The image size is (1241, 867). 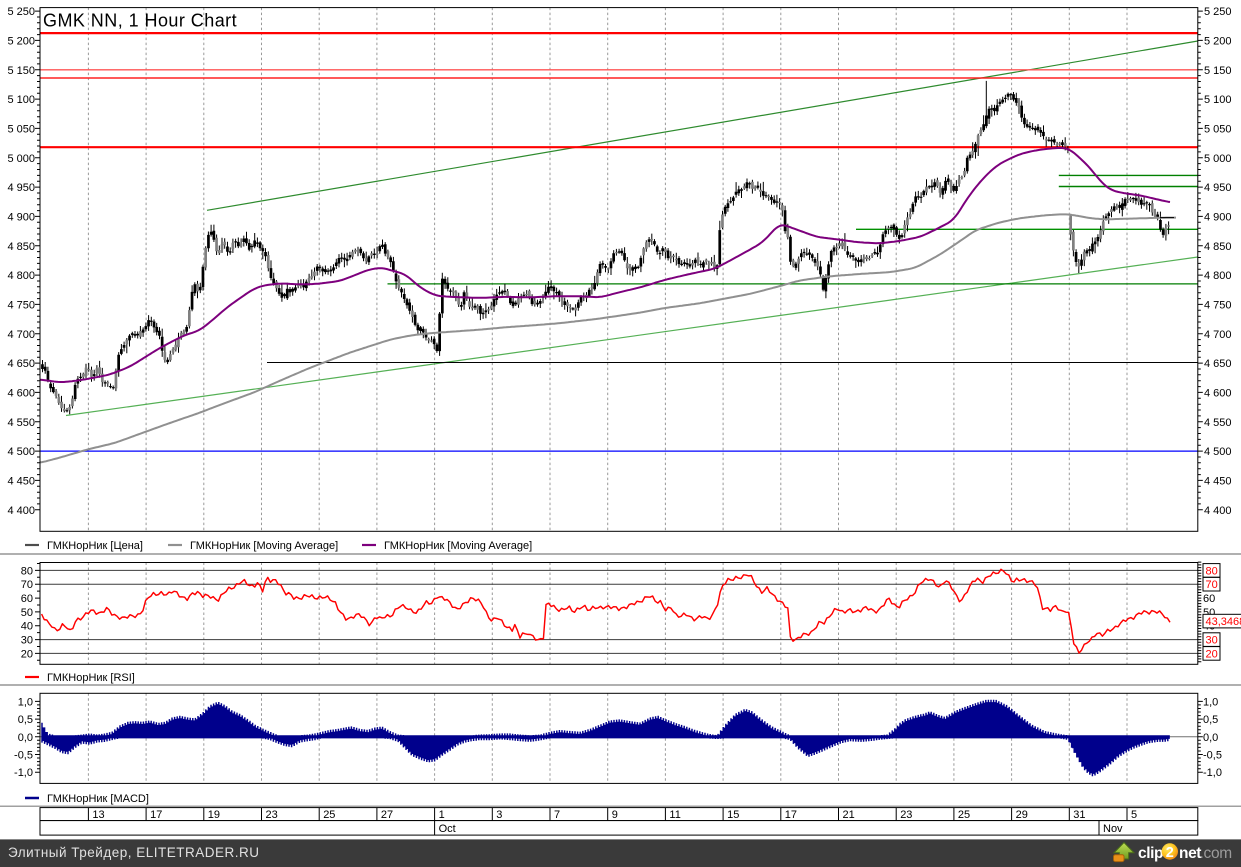 What do you see at coordinates (733, 815) in the screenshot?
I see `svg-text: 15` at bounding box center [733, 815].